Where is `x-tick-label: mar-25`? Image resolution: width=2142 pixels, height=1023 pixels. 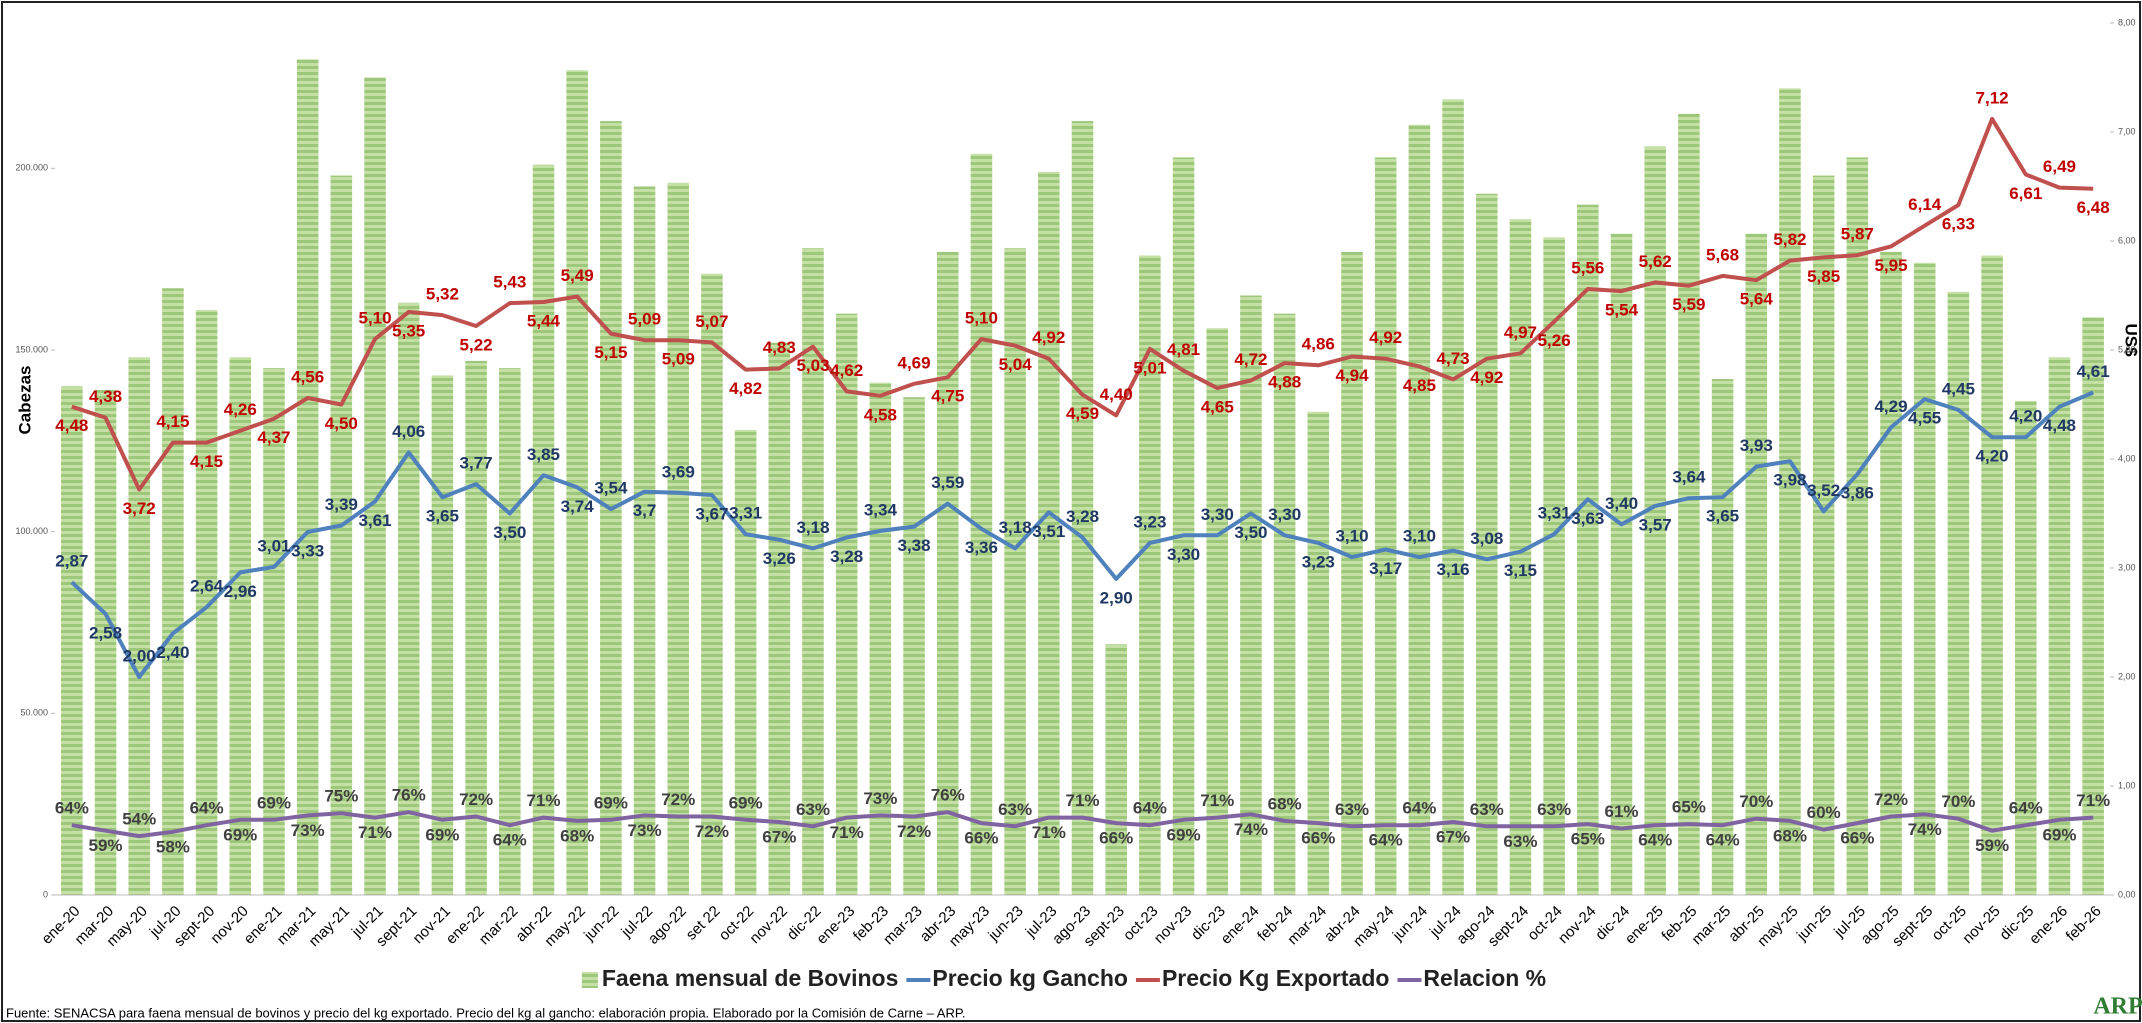 x-tick-label: mar-25 is located at coordinates (1712, 926).